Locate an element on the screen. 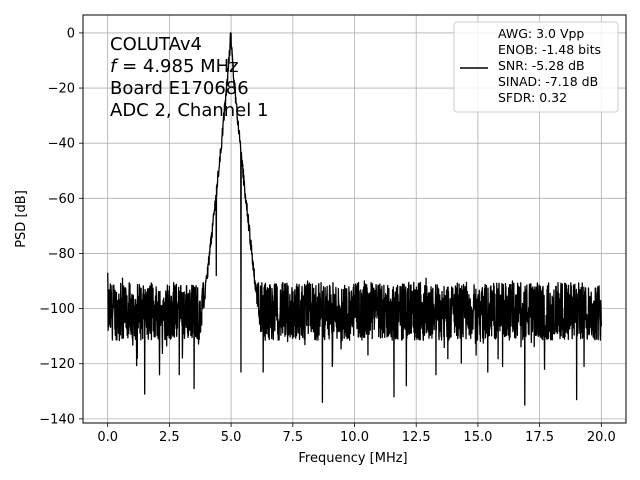 This screenshot has width=640, height=480. x-tick-label: 12.5 is located at coordinates (416, 437).